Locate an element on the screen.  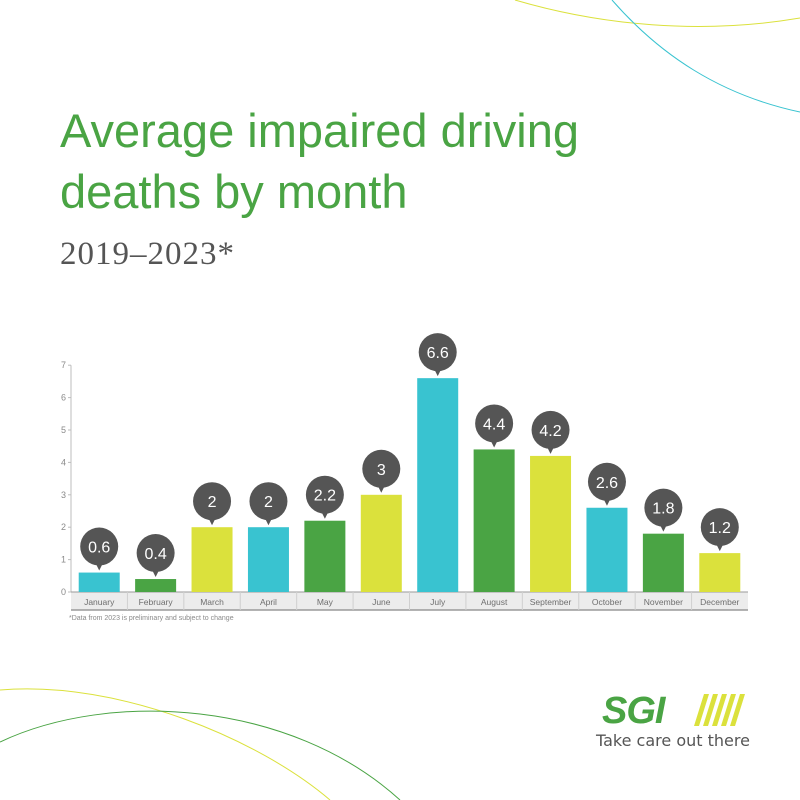
y-tick-label: 7 is located at coordinates (63, 365).